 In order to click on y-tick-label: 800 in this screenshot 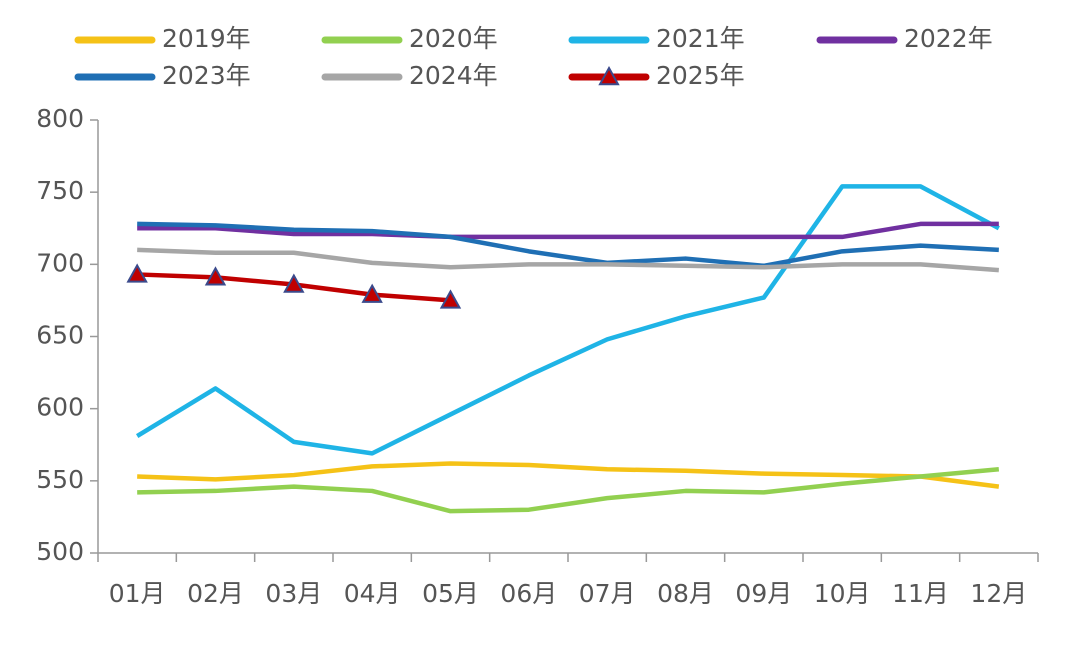, I will do `click(60, 118)`.